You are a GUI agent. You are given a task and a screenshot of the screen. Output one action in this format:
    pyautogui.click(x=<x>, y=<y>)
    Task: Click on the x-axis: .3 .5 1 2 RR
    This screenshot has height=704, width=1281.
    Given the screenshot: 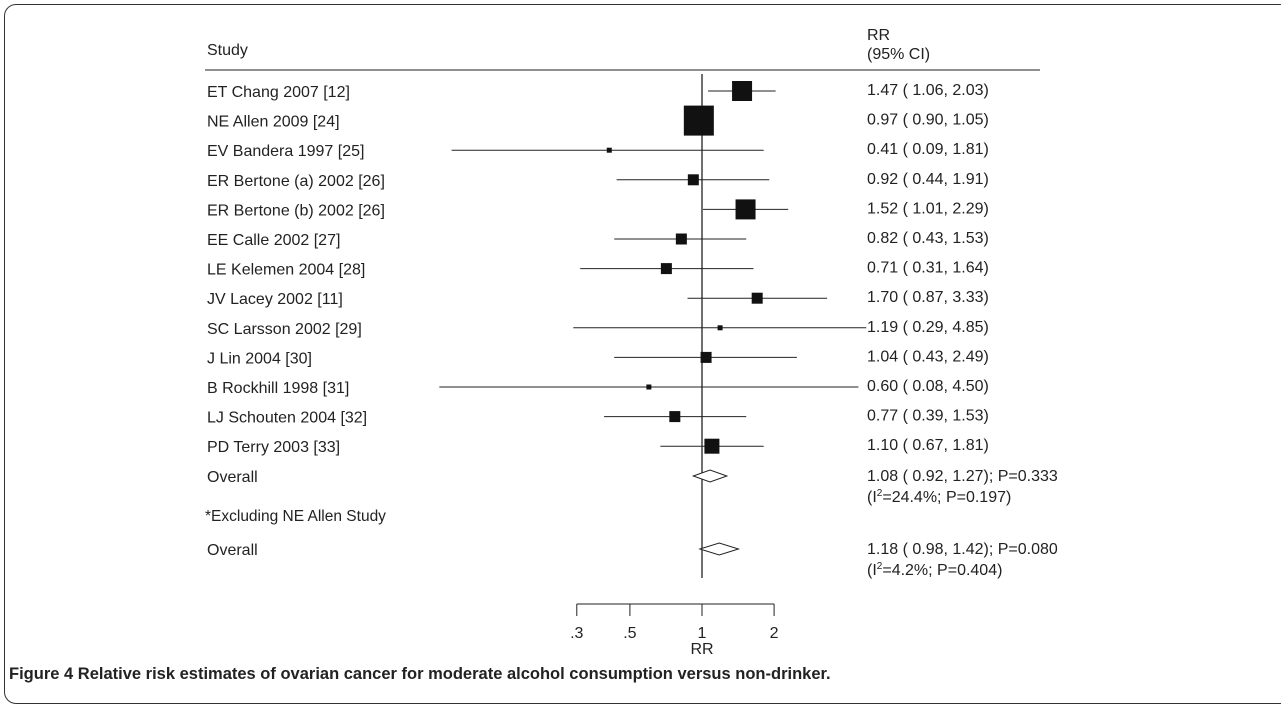 What is the action you would take?
    pyautogui.click(x=674, y=630)
    